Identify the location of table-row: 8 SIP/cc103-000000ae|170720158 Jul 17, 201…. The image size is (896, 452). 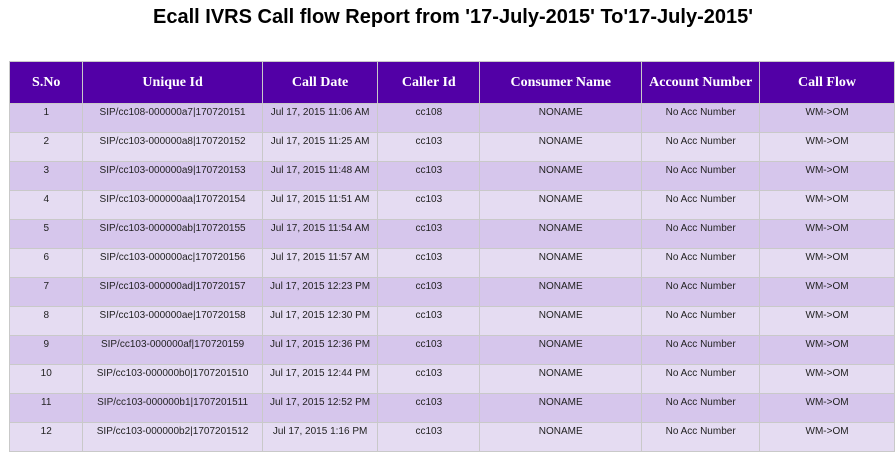
(452, 321).